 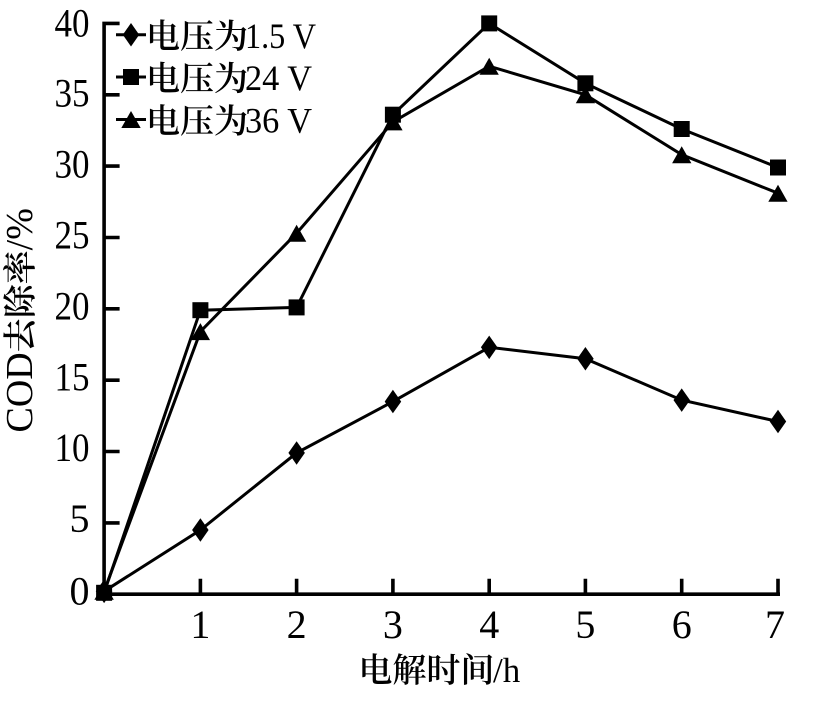 What do you see at coordinates (80, 591) in the screenshot?
I see `svg-text: 0` at bounding box center [80, 591].